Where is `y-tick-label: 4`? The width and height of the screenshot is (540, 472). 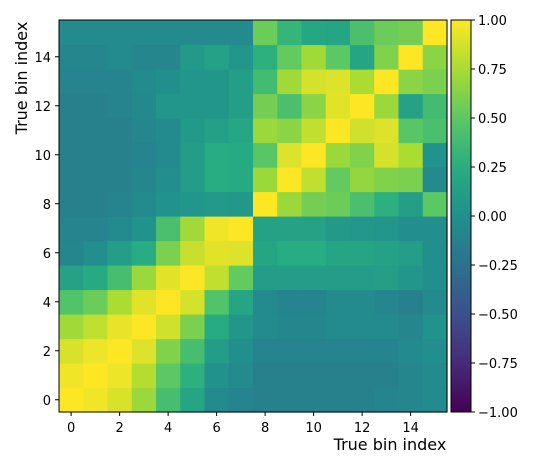
y-tick-label: 4 is located at coordinates (47, 303).